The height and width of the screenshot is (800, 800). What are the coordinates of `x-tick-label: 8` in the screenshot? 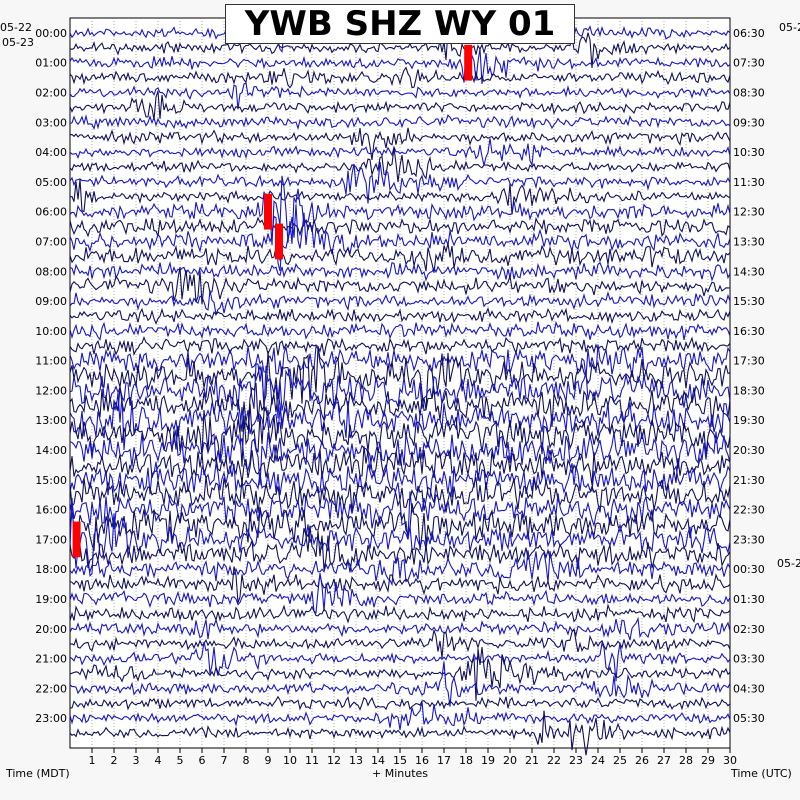 It's located at (246, 760).